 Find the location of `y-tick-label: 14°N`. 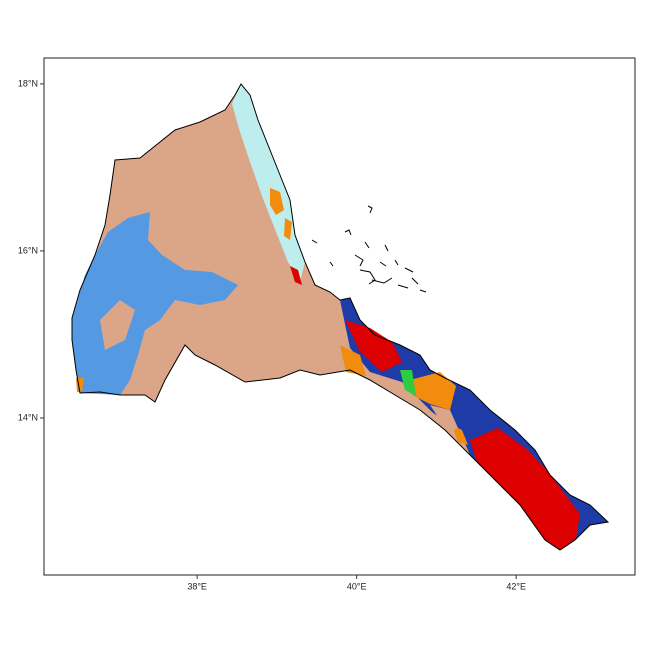

y-tick-label: 14°N is located at coordinates (28, 417).